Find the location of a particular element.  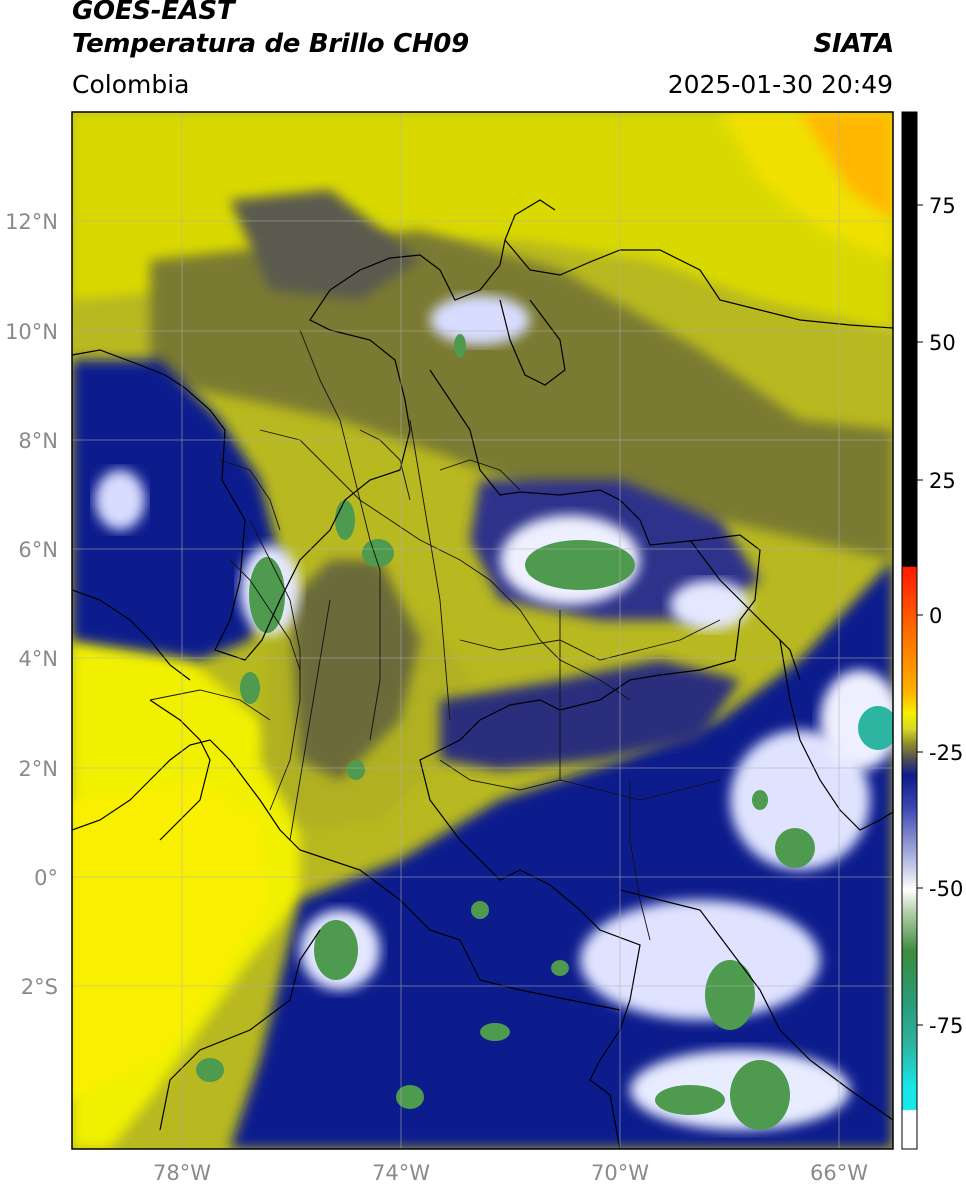

colorbar-label: 75 is located at coordinates (942, 206).